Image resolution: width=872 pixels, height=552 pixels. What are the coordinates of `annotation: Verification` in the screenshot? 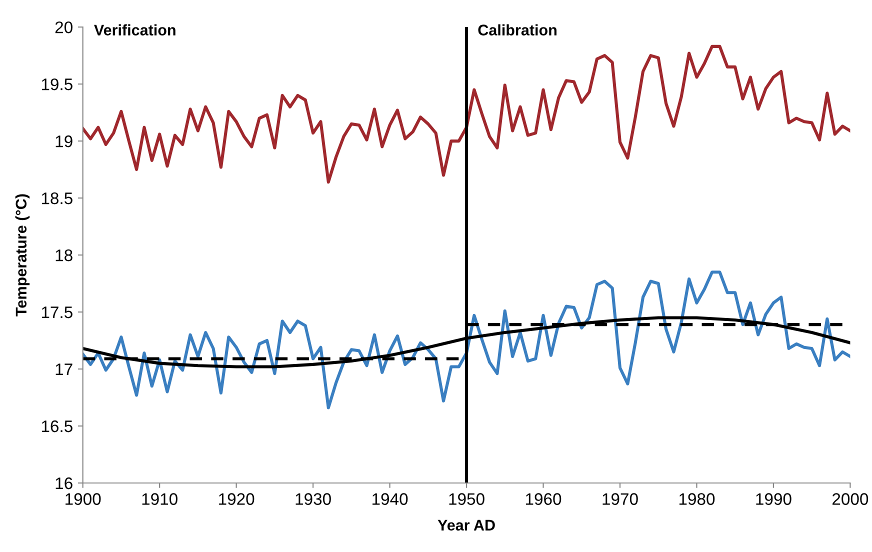 It's located at (135, 30).